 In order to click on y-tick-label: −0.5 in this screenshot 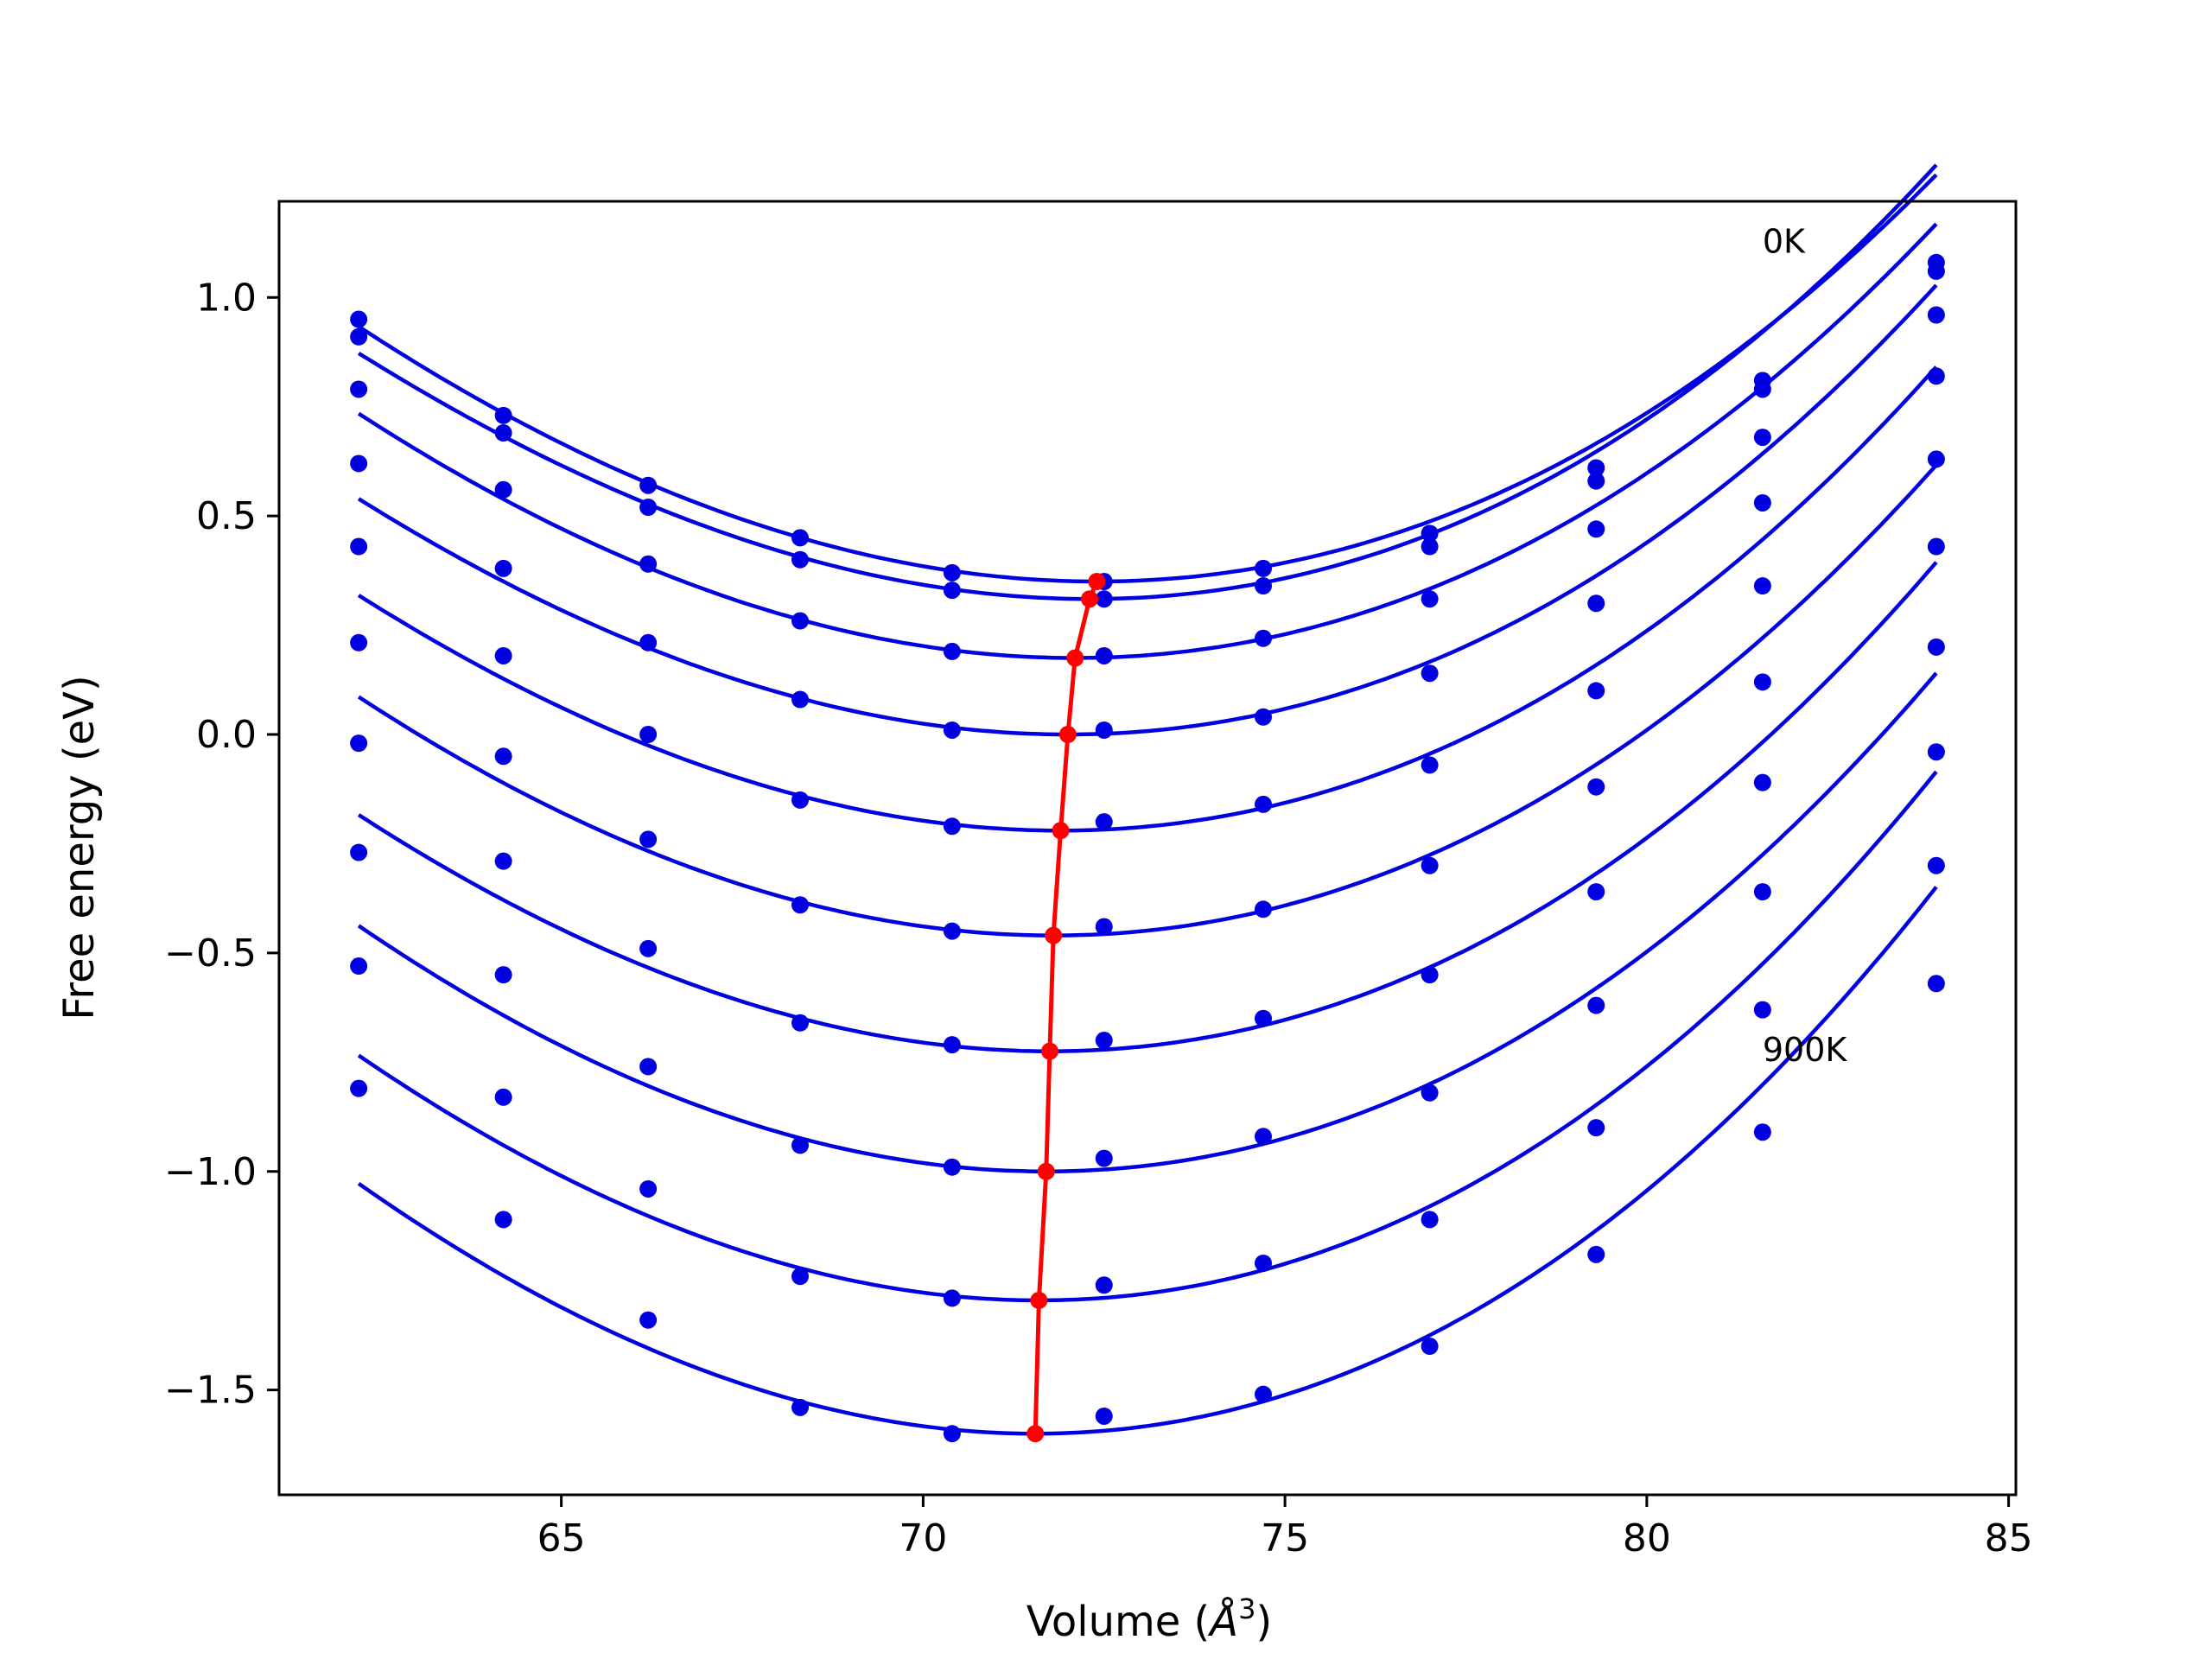, I will do `click(210, 953)`.